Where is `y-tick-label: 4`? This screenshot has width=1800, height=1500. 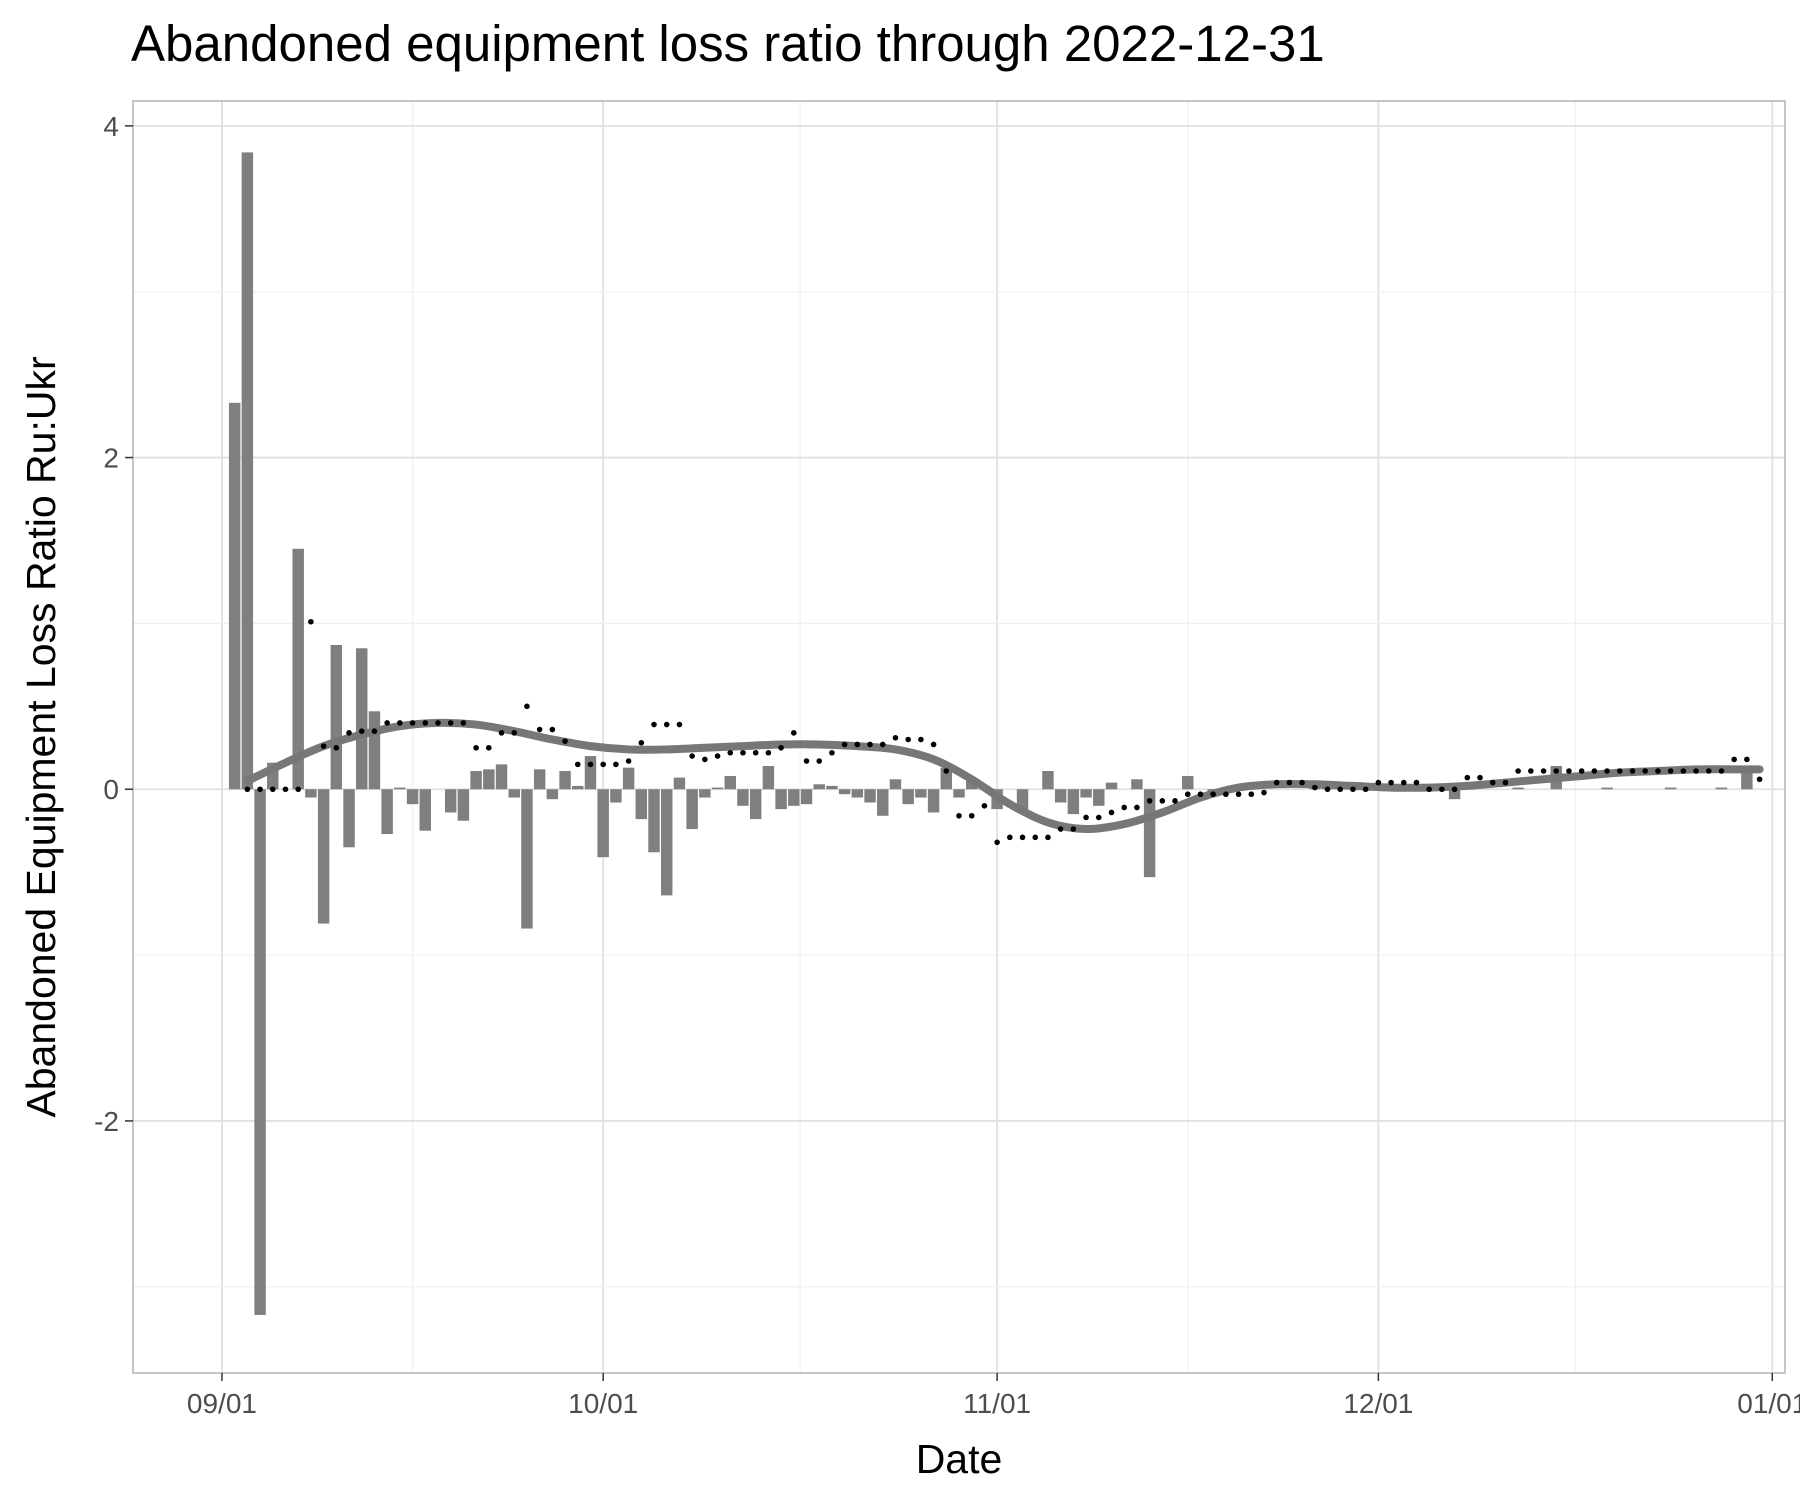 y-tick-label: 4 is located at coordinates (111, 126).